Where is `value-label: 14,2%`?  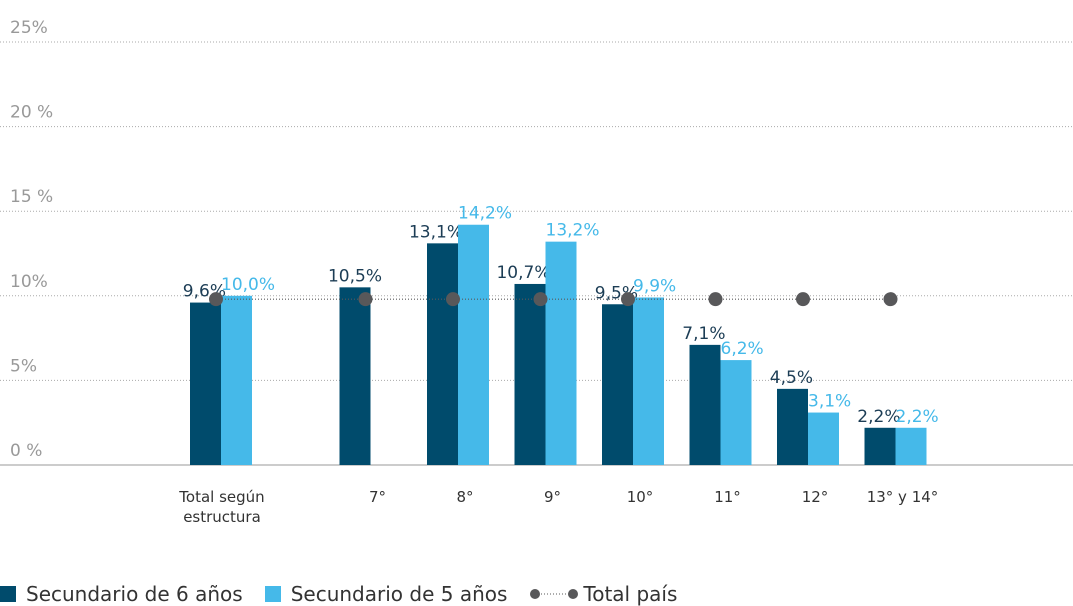
value-label: 14,2% is located at coordinates (485, 214).